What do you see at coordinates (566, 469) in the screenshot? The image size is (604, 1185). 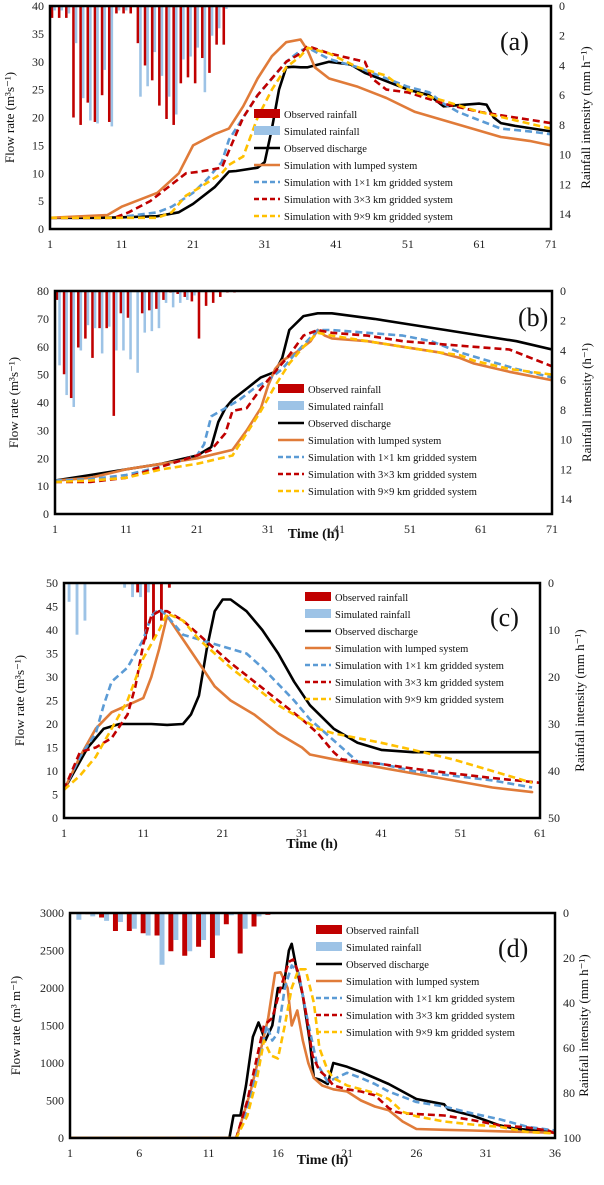 I see `y2-tick-label: 12` at bounding box center [566, 469].